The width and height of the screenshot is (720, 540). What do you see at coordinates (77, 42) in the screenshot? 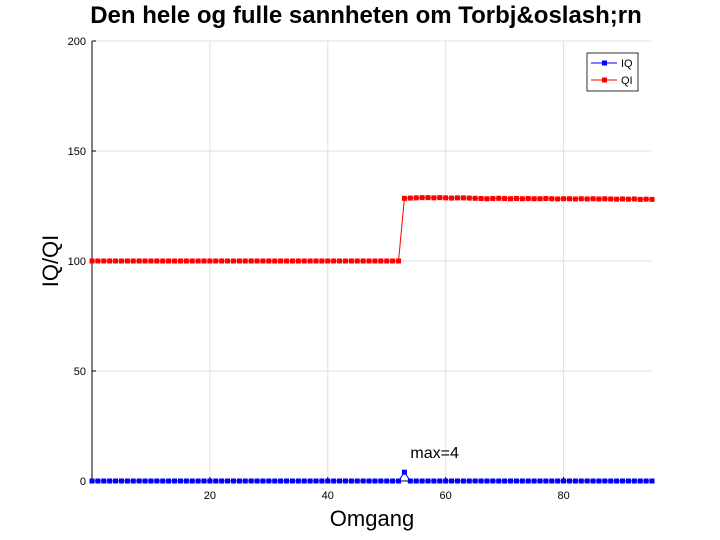
I see `y-tick-label: 200` at bounding box center [77, 42].